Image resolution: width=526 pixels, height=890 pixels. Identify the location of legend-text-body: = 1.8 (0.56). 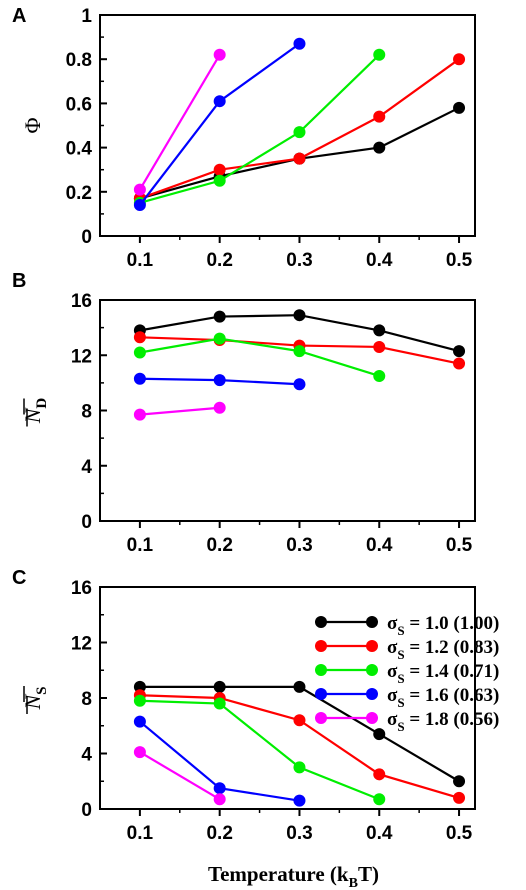
(452, 719).